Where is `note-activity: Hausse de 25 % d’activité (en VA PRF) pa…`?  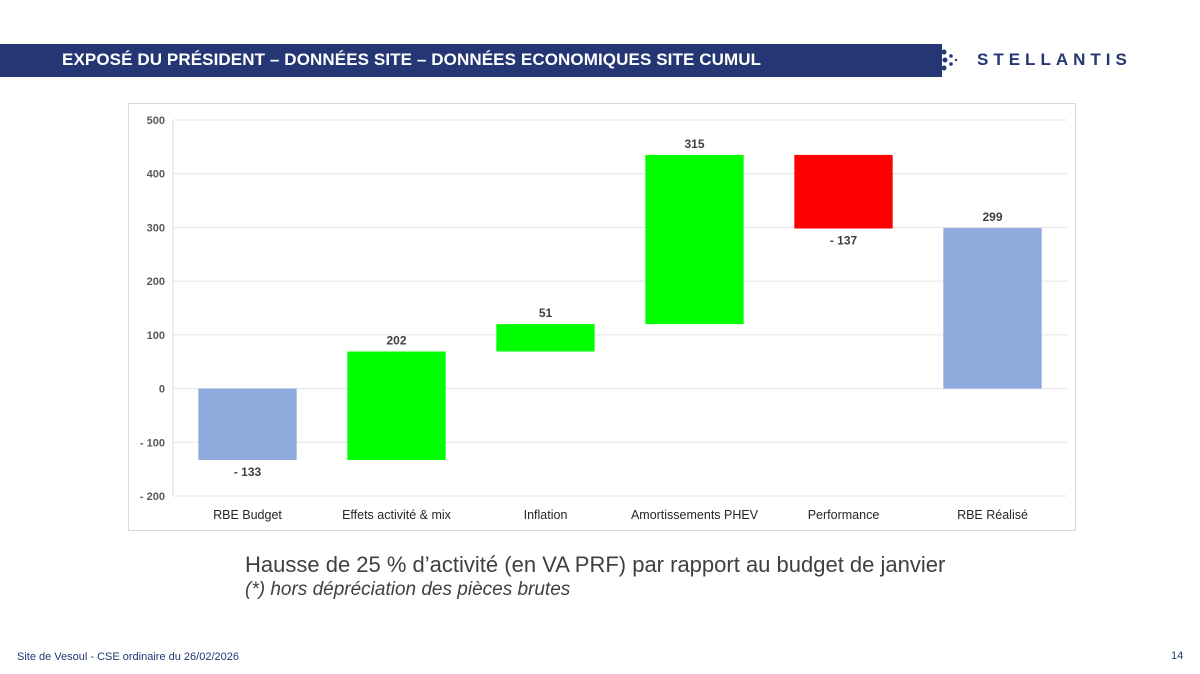 note-activity: Hausse de 25 % d’activité (en VA PRF) pa… is located at coordinates (595, 564).